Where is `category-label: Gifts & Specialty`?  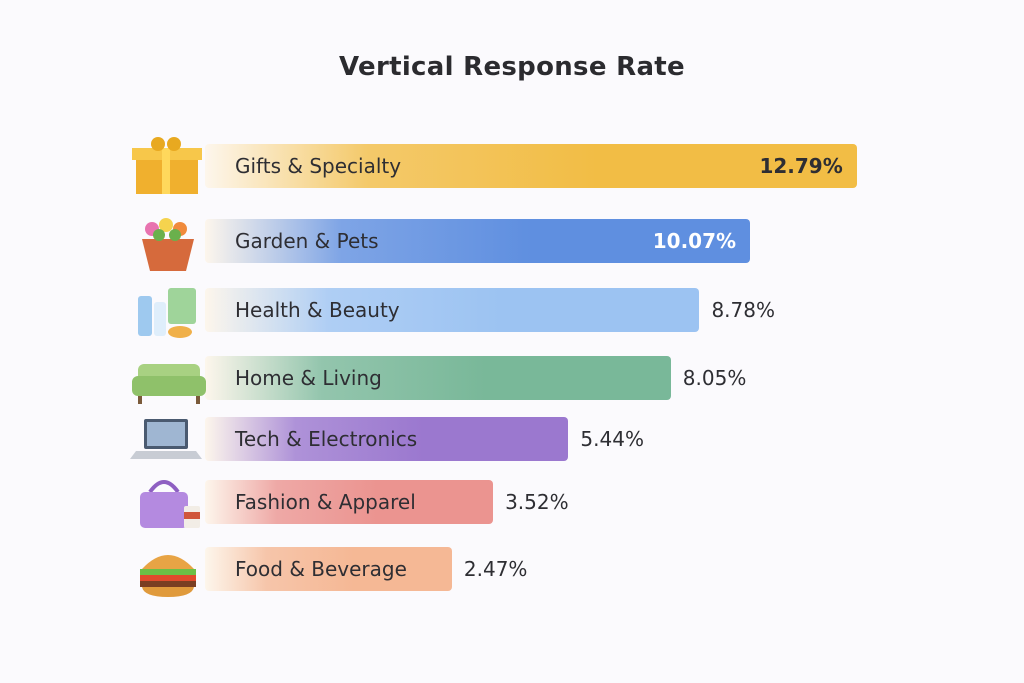 category-label: Gifts & Specialty is located at coordinates (318, 166).